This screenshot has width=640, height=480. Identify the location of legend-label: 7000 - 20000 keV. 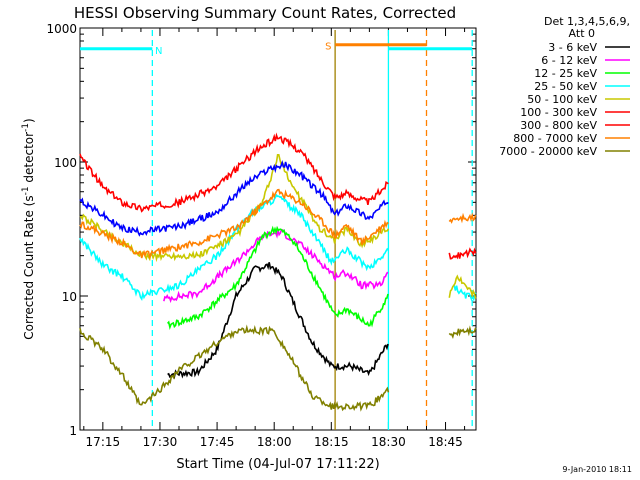
(548, 151).